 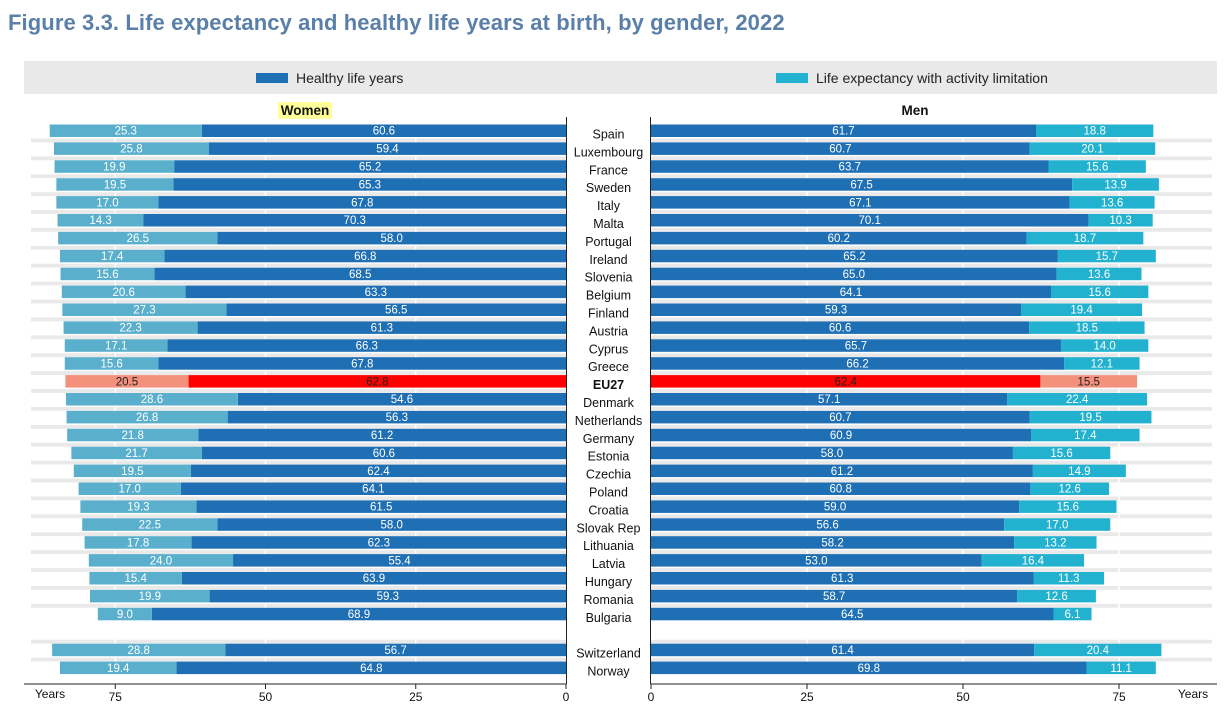 I want to click on label-men-healthy: 60.8, so click(x=841, y=490).